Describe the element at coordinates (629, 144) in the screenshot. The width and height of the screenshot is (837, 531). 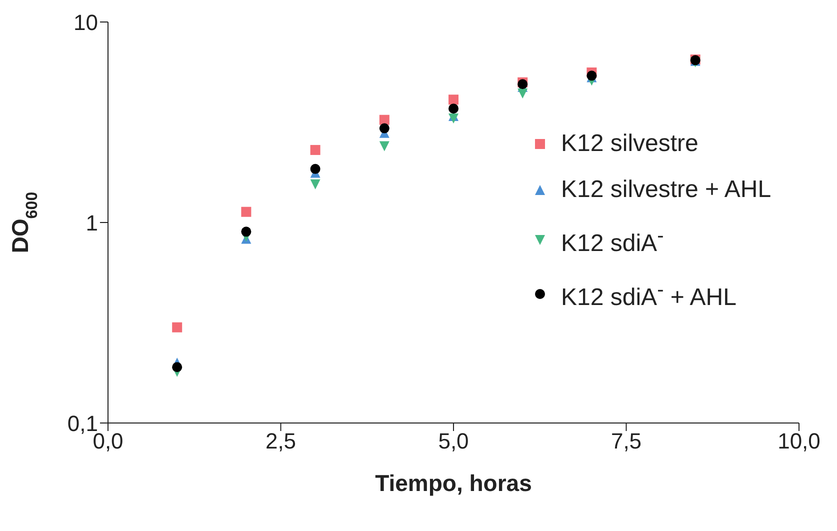
I see `legend-label: K12 silvestre` at that location.